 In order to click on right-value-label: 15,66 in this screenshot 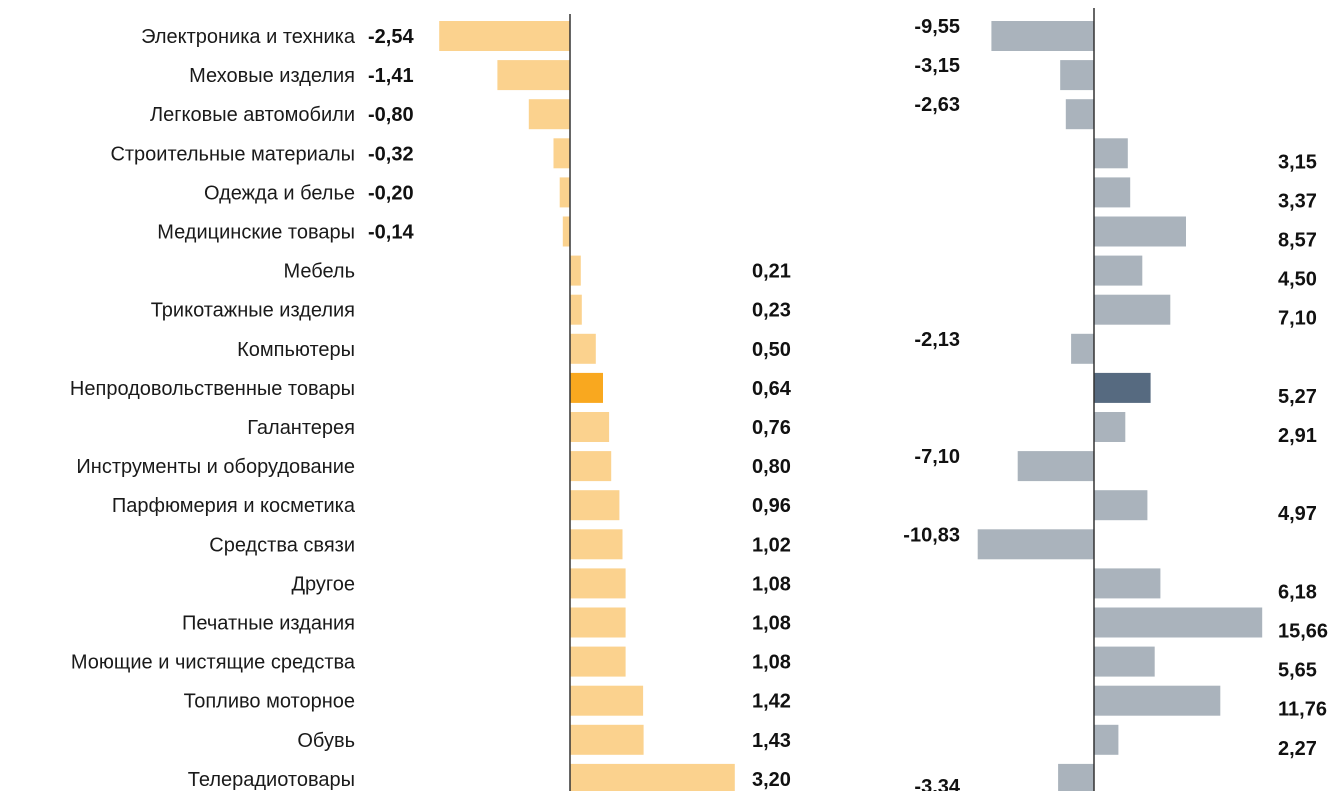, I will do `click(1303, 632)`.